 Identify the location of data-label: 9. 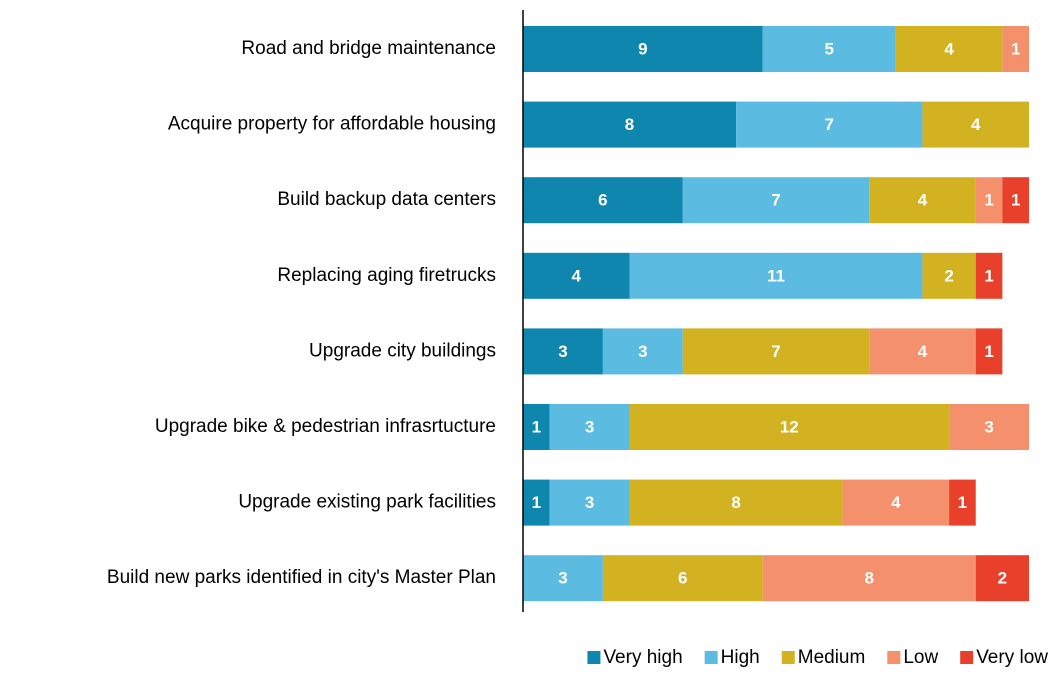
(642, 48).